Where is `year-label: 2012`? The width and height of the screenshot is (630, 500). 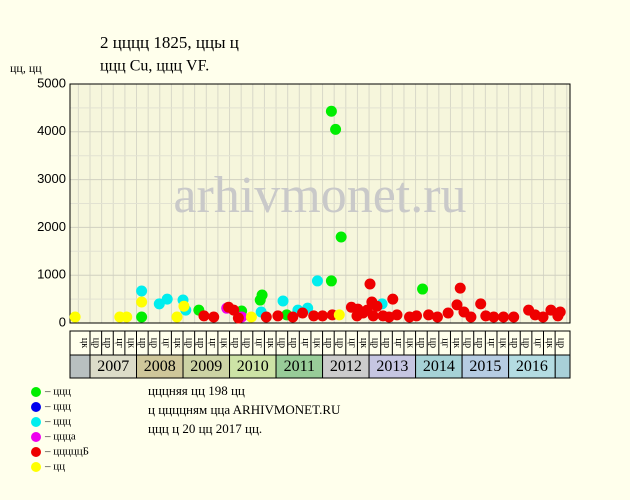 year-label: 2012 is located at coordinates (346, 366).